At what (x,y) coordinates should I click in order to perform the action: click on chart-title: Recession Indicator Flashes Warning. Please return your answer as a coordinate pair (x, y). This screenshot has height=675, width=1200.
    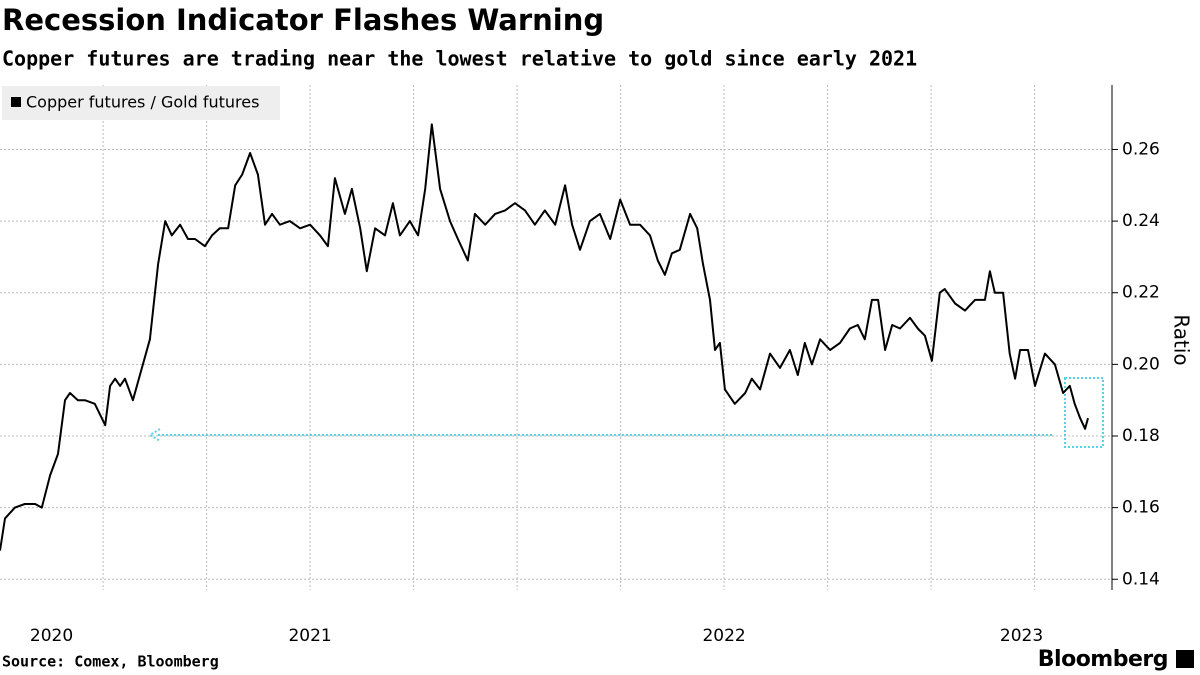
    Looking at the image, I should click on (303, 20).